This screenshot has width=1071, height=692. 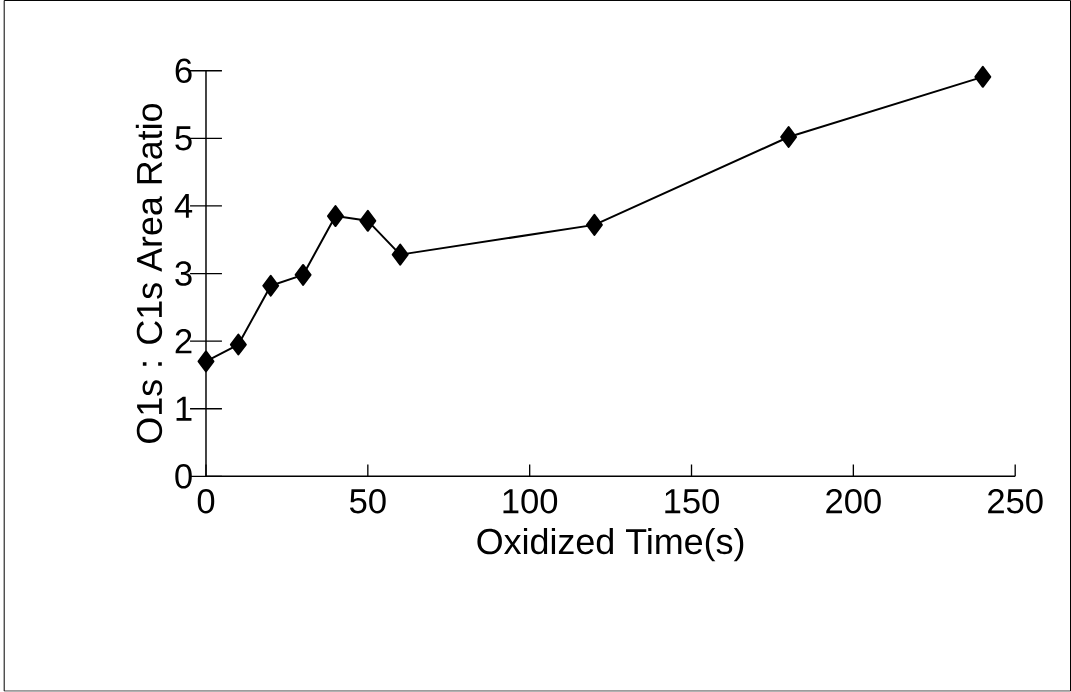 What do you see at coordinates (183, 341) in the screenshot?
I see `y-tick-label: 2` at bounding box center [183, 341].